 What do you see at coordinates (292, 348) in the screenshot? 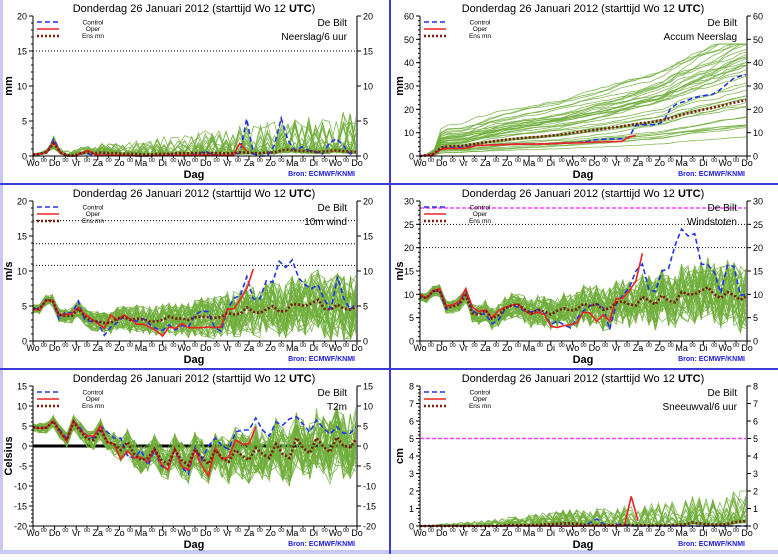
I see `x-day-label: Ma` at bounding box center [292, 348].